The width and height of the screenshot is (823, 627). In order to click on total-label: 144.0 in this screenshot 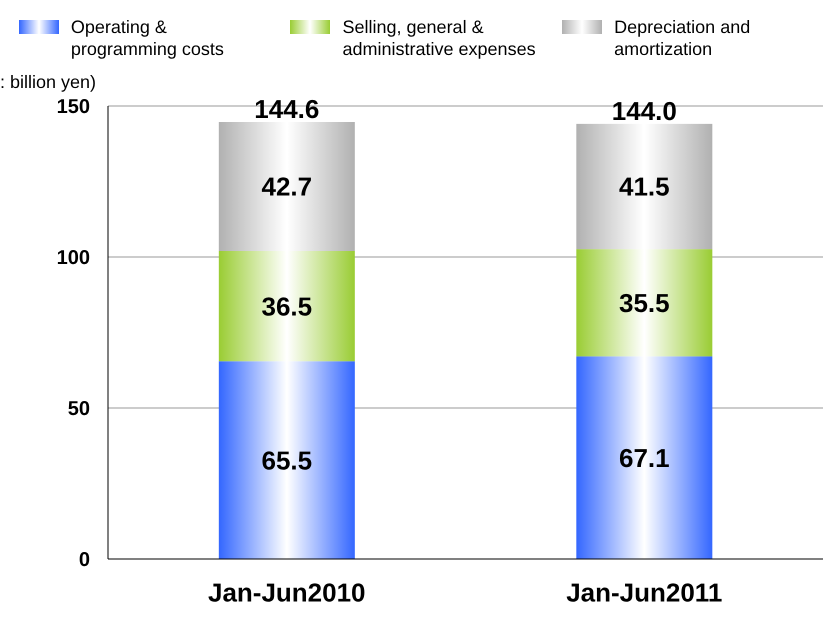, I will do `click(644, 111)`.